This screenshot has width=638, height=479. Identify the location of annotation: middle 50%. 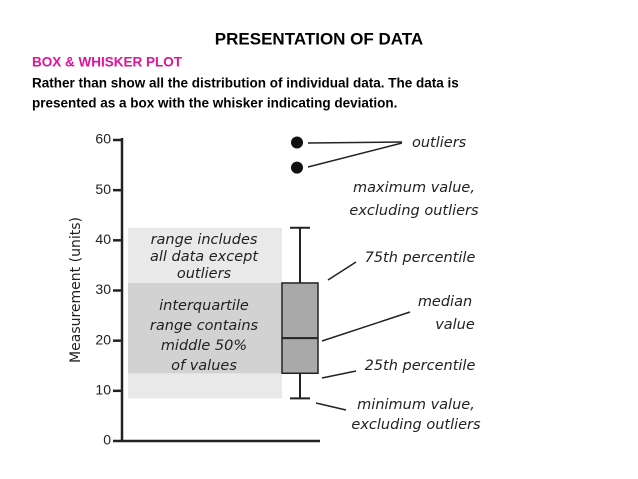
(204, 346).